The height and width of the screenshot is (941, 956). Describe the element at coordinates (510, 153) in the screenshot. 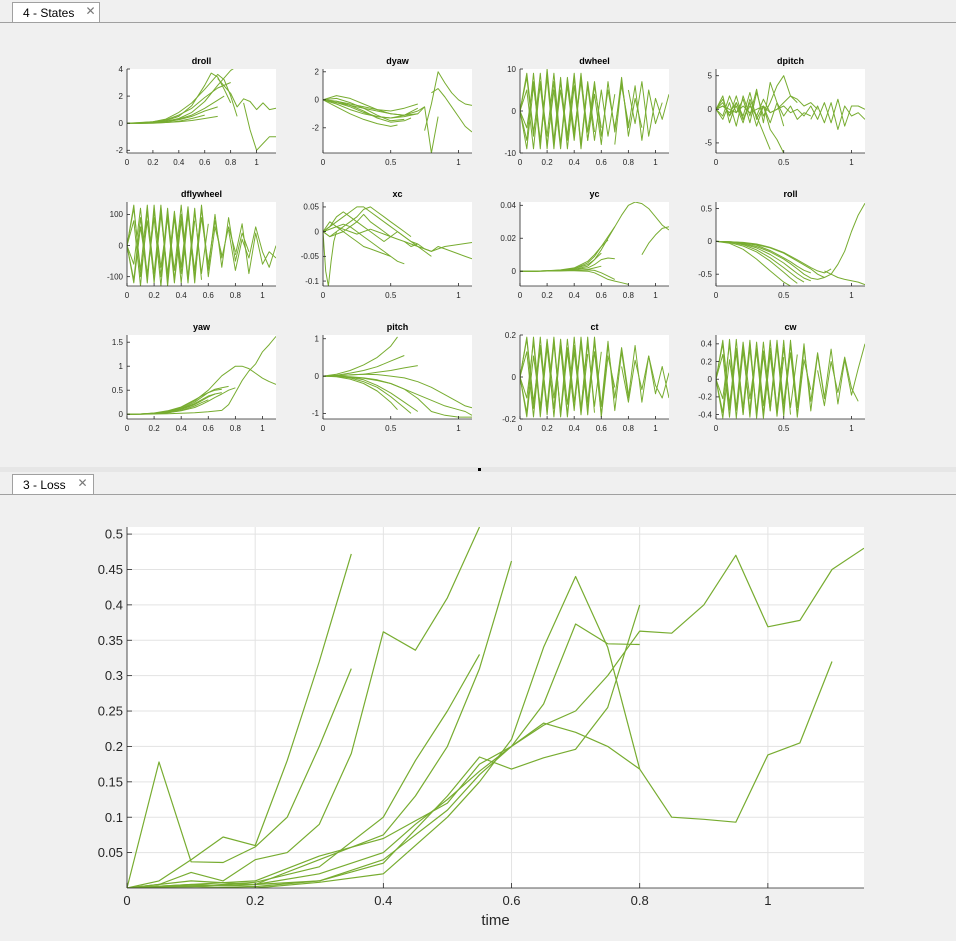

I see `y-tick-label: -10` at that location.